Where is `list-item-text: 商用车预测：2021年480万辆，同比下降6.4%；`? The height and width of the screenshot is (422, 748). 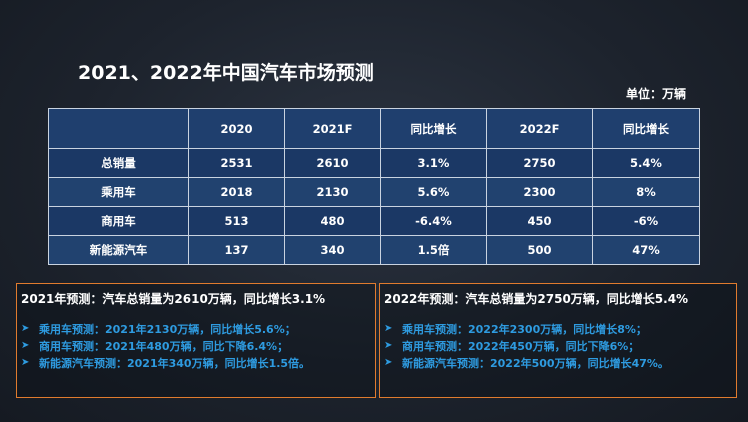
list-item-text: 商用车预测：2021年480万辆，同比下降6.4%； is located at coordinates (164, 346).